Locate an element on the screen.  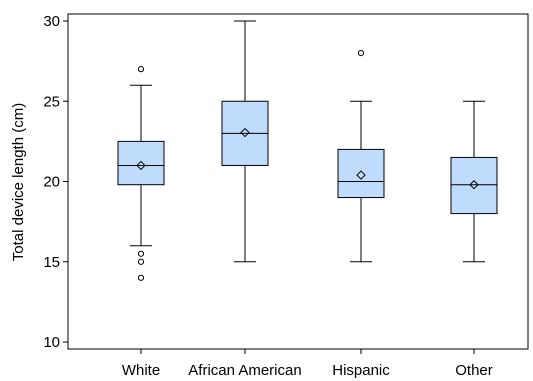
x-category-label-0: White is located at coordinates (141, 370).